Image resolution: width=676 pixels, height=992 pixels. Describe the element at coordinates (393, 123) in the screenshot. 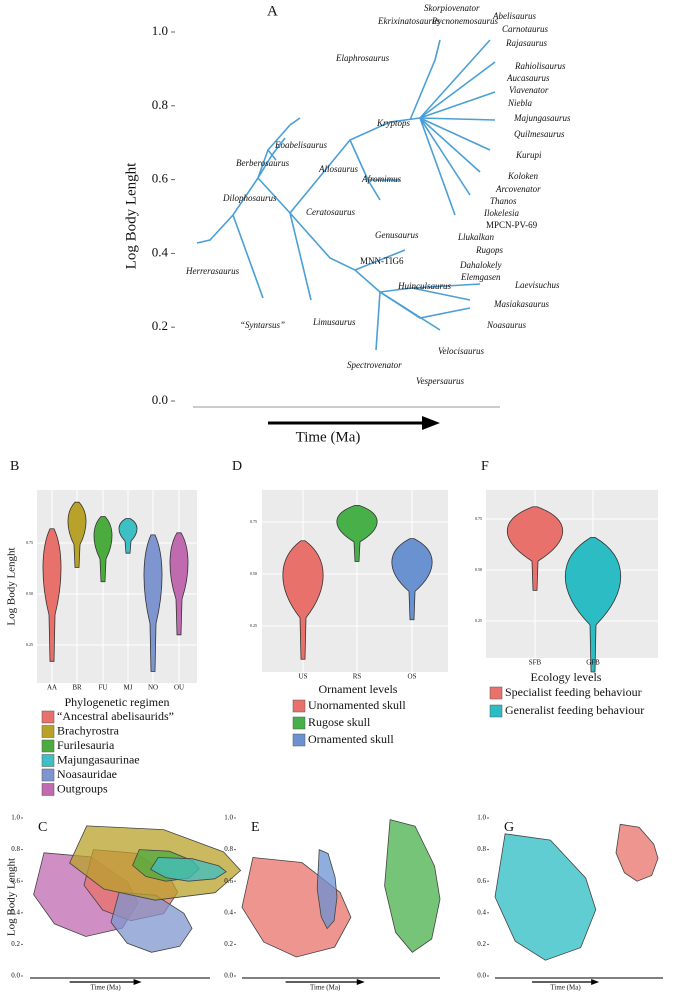

I see `label: Kryptops` at that location.